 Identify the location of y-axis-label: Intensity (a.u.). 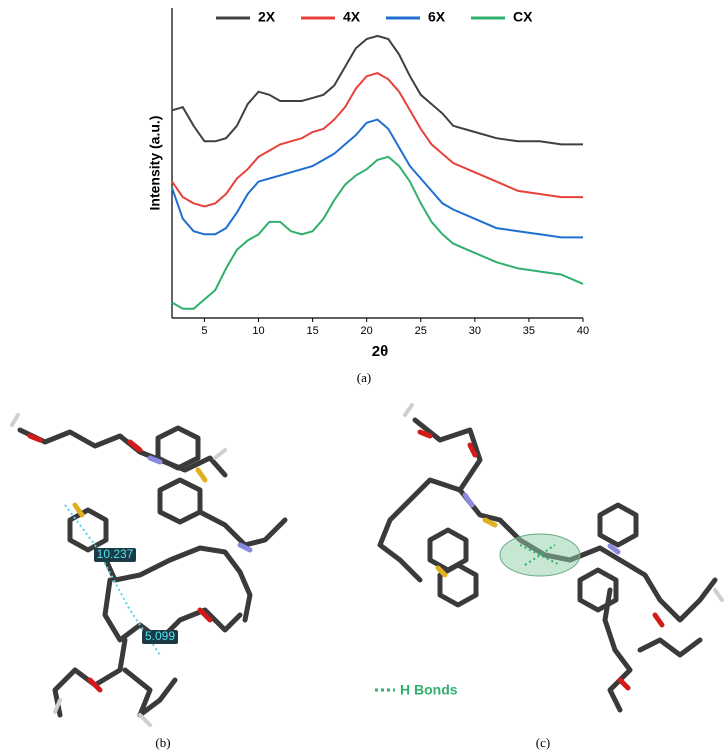
(155, 163).